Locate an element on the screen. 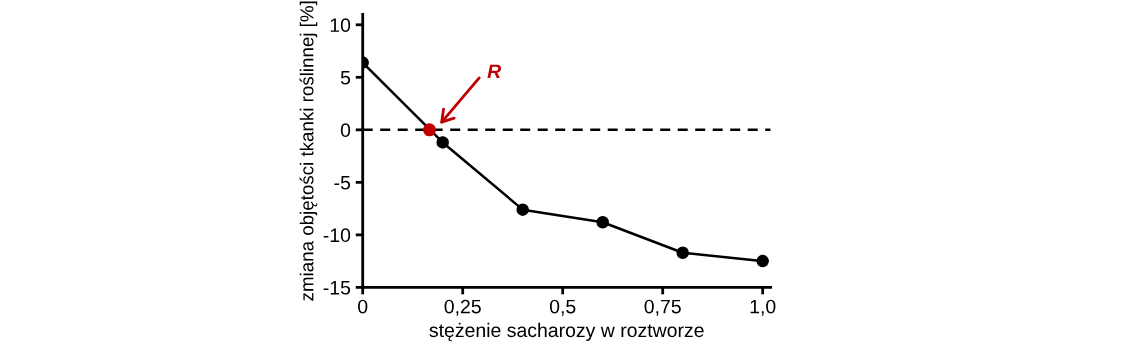  x-tick-label: 1,0 is located at coordinates (763, 307).